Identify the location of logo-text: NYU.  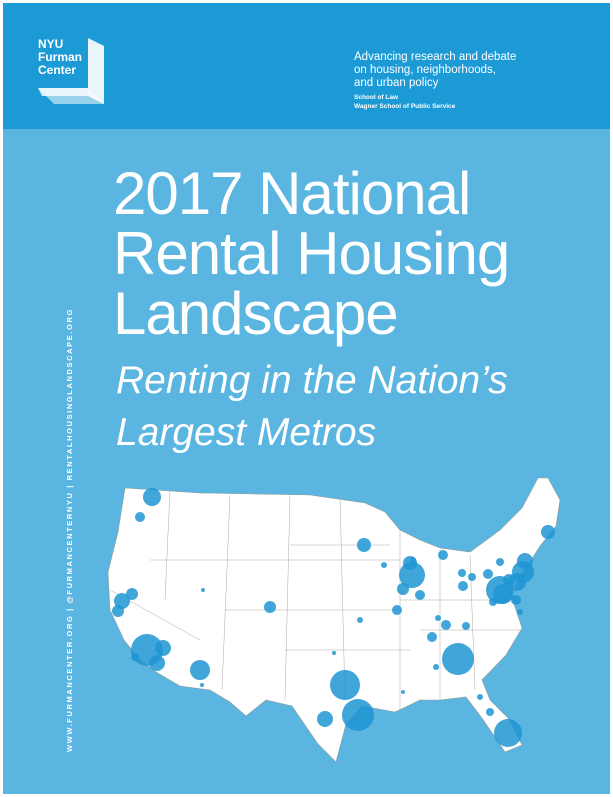
(50, 44).